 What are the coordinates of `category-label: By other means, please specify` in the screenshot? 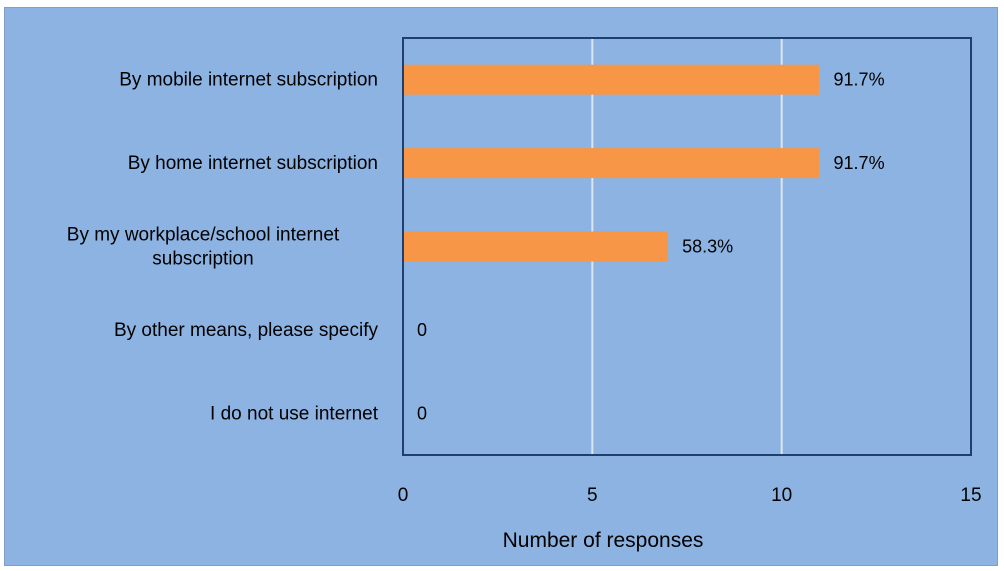 It's located at (246, 330).